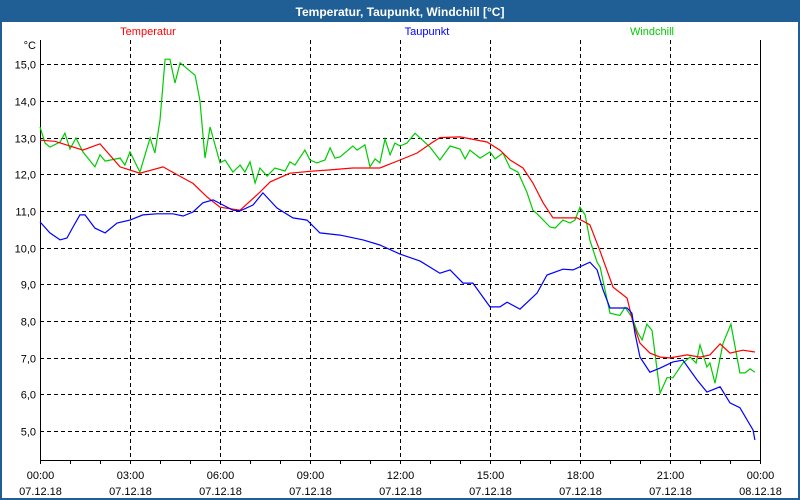 This screenshot has height=500, width=800. Describe the element at coordinates (28, 323) in the screenshot. I see `y-tick-label: 8,0` at that location.